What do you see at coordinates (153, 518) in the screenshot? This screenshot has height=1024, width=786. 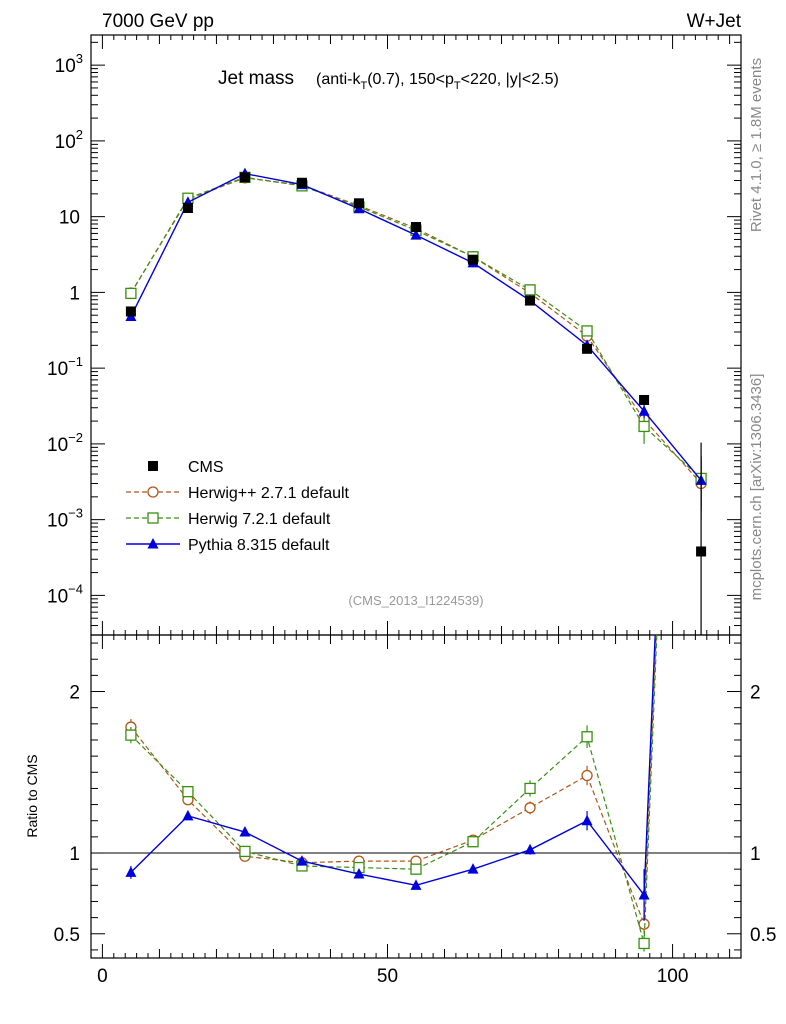 I see `legend-marker-herwig7` at bounding box center [153, 518].